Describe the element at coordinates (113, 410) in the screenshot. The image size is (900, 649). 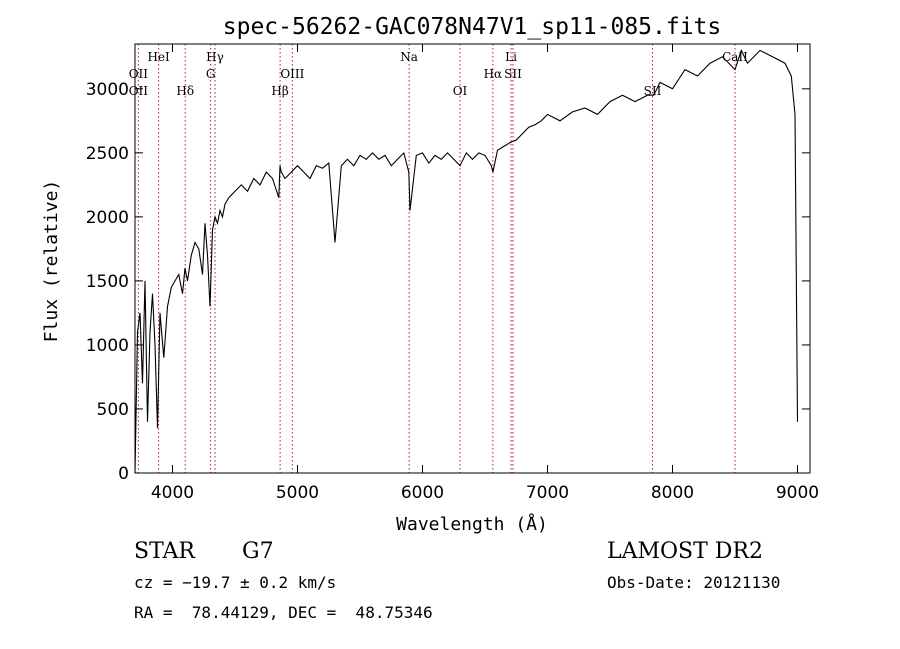
I see `y-tick-label: 500` at that location.